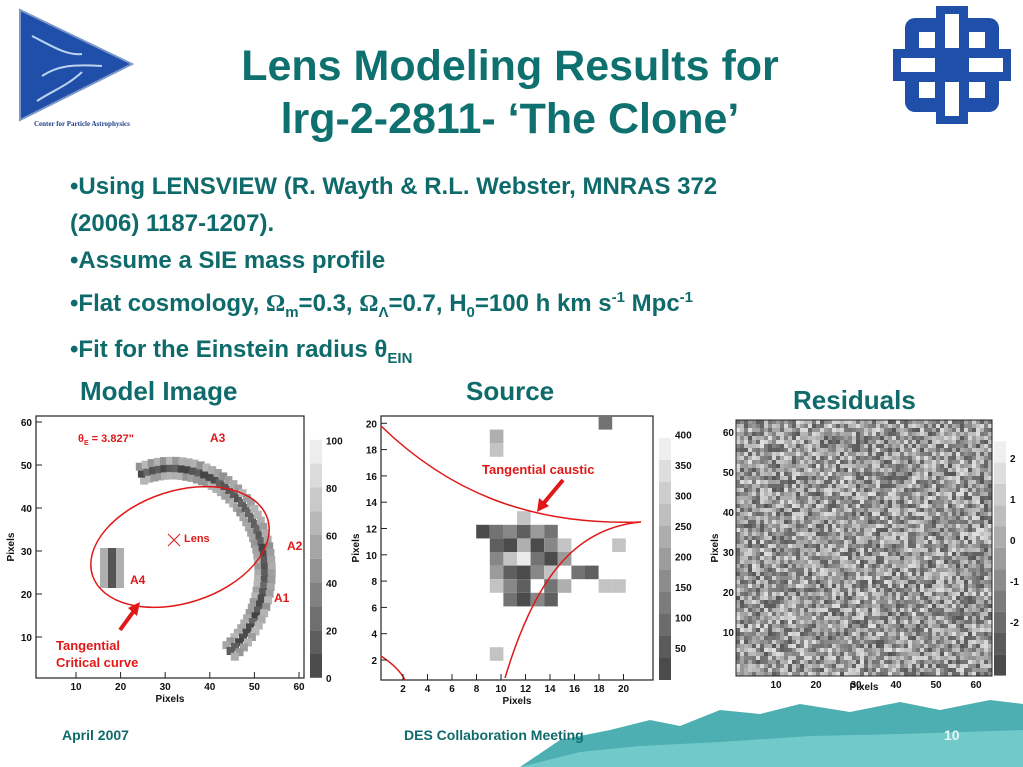 The image size is (1023, 767). Describe the element at coordinates (681, 649) in the screenshot. I see `source-colorbar-tick-label: 50` at that location.